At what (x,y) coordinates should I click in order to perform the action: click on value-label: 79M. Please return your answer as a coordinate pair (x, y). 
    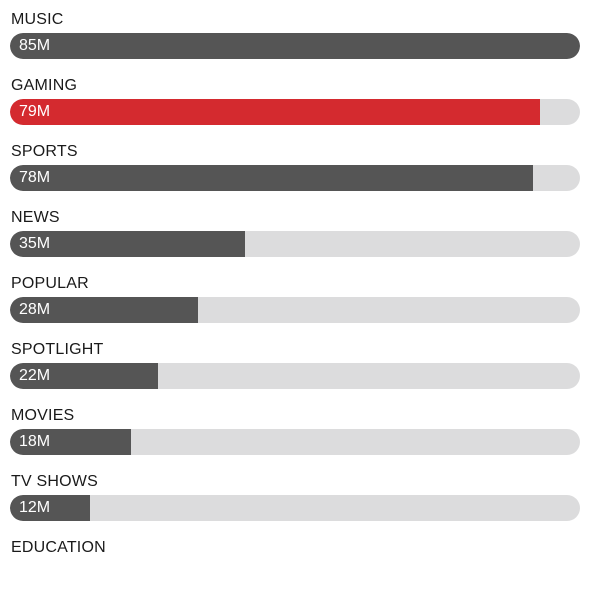
    Looking at the image, I should click on (35, 111).